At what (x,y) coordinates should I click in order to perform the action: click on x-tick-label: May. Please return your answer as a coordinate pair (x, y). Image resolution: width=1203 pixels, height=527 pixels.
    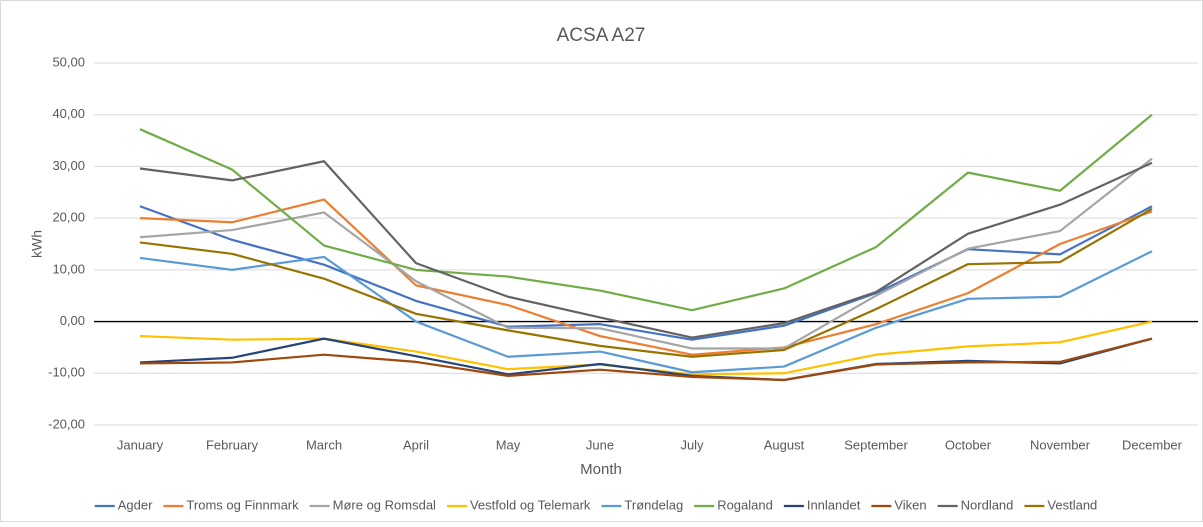
    Looking at the image, I should click on (508, 444).